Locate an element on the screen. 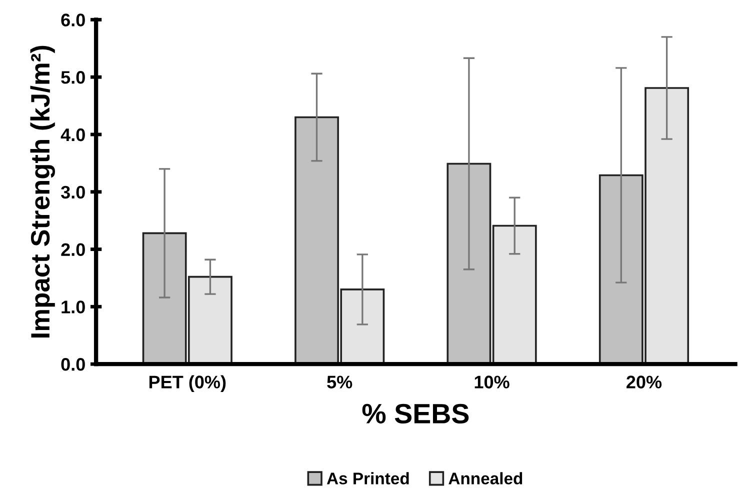  y-tick-label: 4.0 is located at coordinates (72, 135).